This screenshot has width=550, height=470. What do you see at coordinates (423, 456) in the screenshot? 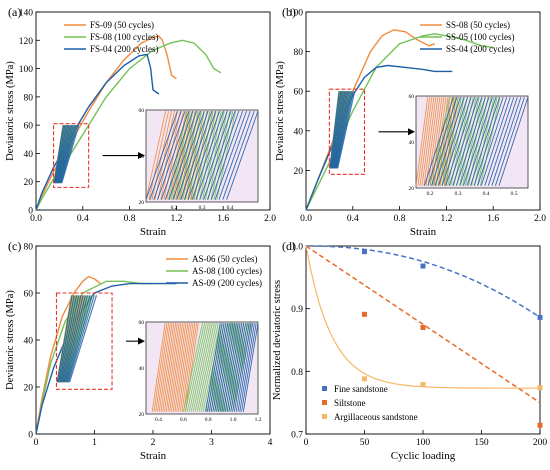
I see `x-axis-label: Cyclic loading` at bounding box center [423, 456].